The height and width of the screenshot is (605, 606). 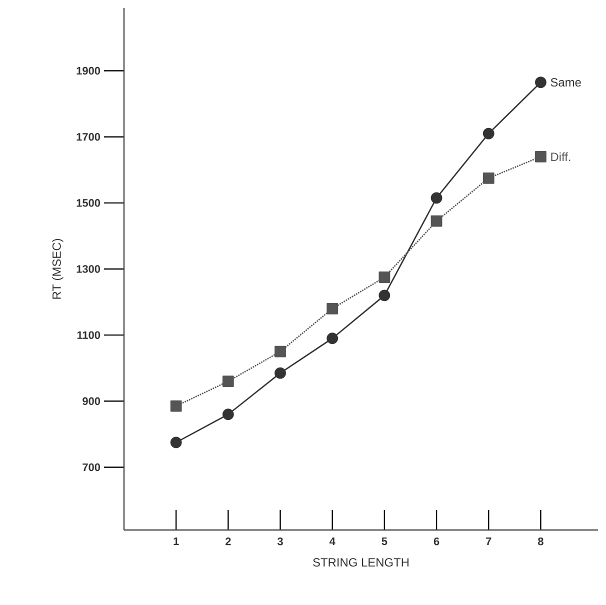 What do you see at coordinates (58, 268) in the screenshot?
I see `y-axis-title: RT (MSEC)` at bounding box center [58, 268].